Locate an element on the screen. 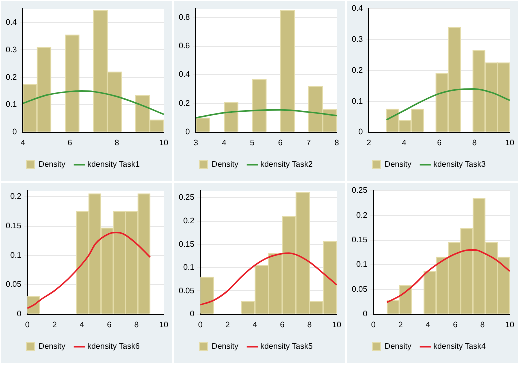 The width and height of the screenshot is (520, 365). legend-label: kdensity Task6 is located at coordinates (114, 347).